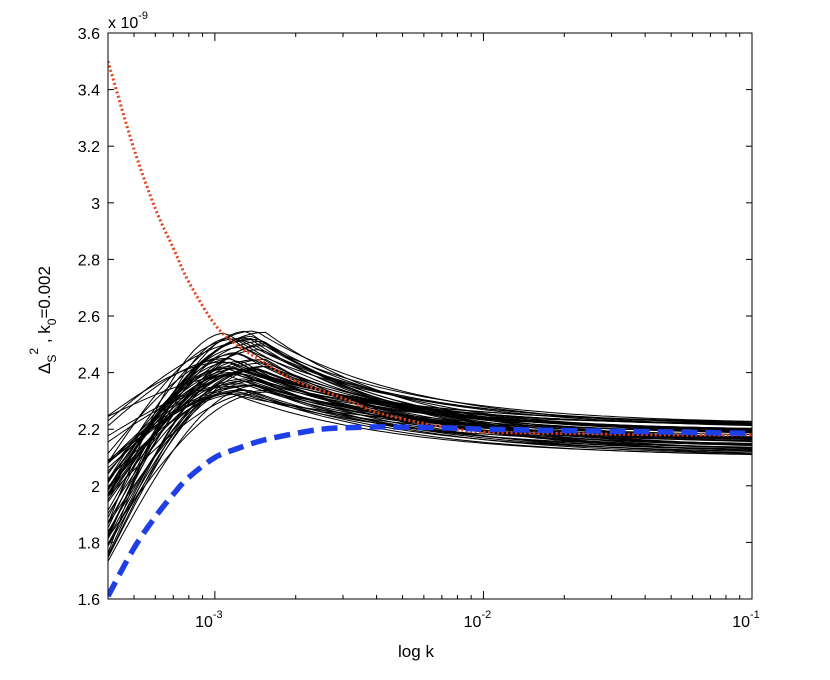 This screenshot has width=830, height=680. Describe the element at coordinates (95, 204) in the screenshot. I see `y-tick-label: 3` at that location.